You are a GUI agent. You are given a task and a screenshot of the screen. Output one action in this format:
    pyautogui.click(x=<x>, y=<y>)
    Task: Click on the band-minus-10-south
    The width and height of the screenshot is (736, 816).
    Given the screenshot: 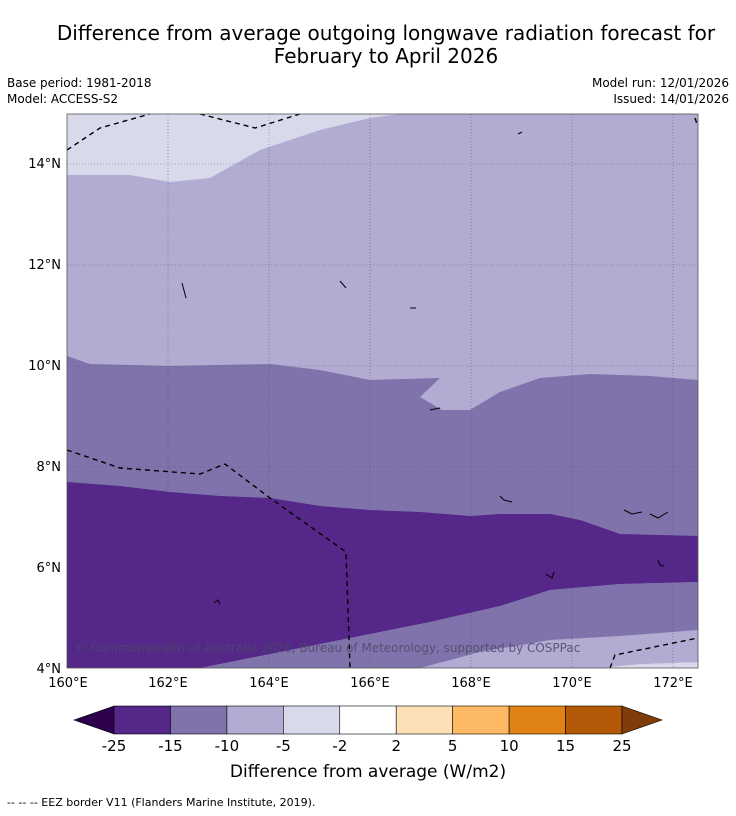 What is the action you would take?
    pyautogui.click(x=449, y=625)
    